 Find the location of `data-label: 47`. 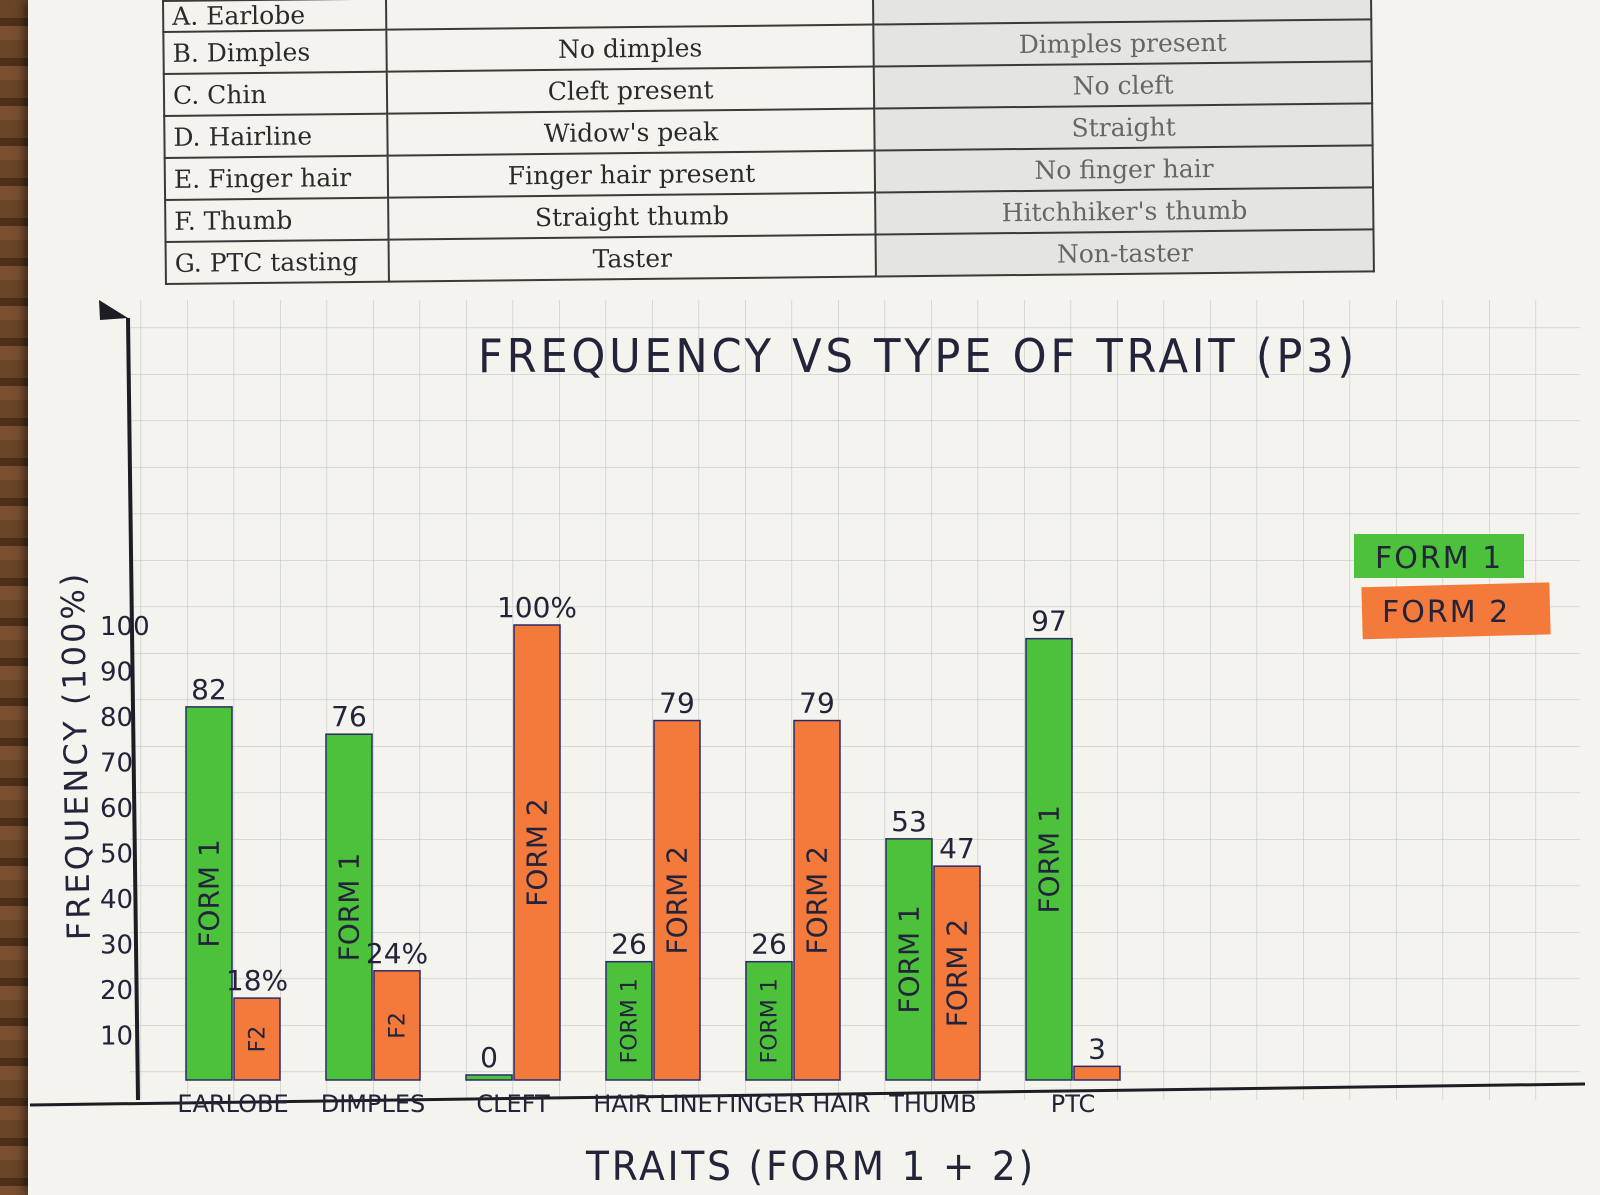

data-label: 47 is located at coordinates (957, 848).